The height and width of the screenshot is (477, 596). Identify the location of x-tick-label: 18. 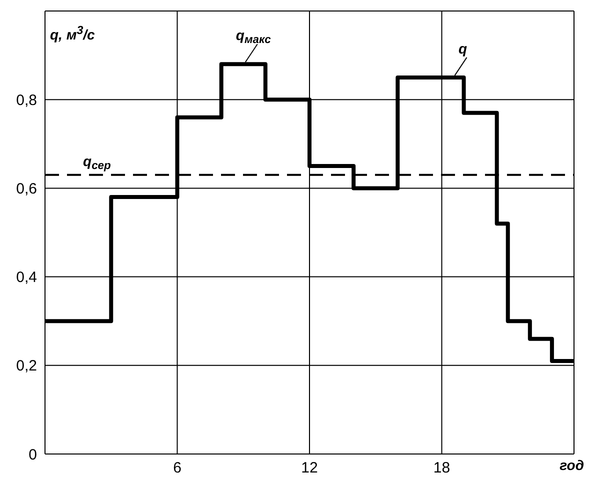
(441, 468).